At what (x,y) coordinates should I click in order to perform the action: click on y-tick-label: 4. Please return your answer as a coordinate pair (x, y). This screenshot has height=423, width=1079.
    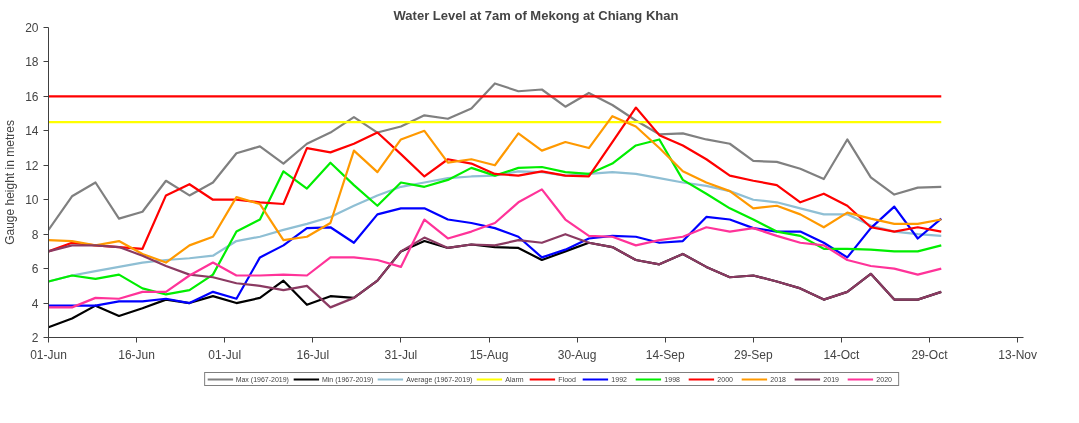
    Looking at the image, I should click on (35, 303).